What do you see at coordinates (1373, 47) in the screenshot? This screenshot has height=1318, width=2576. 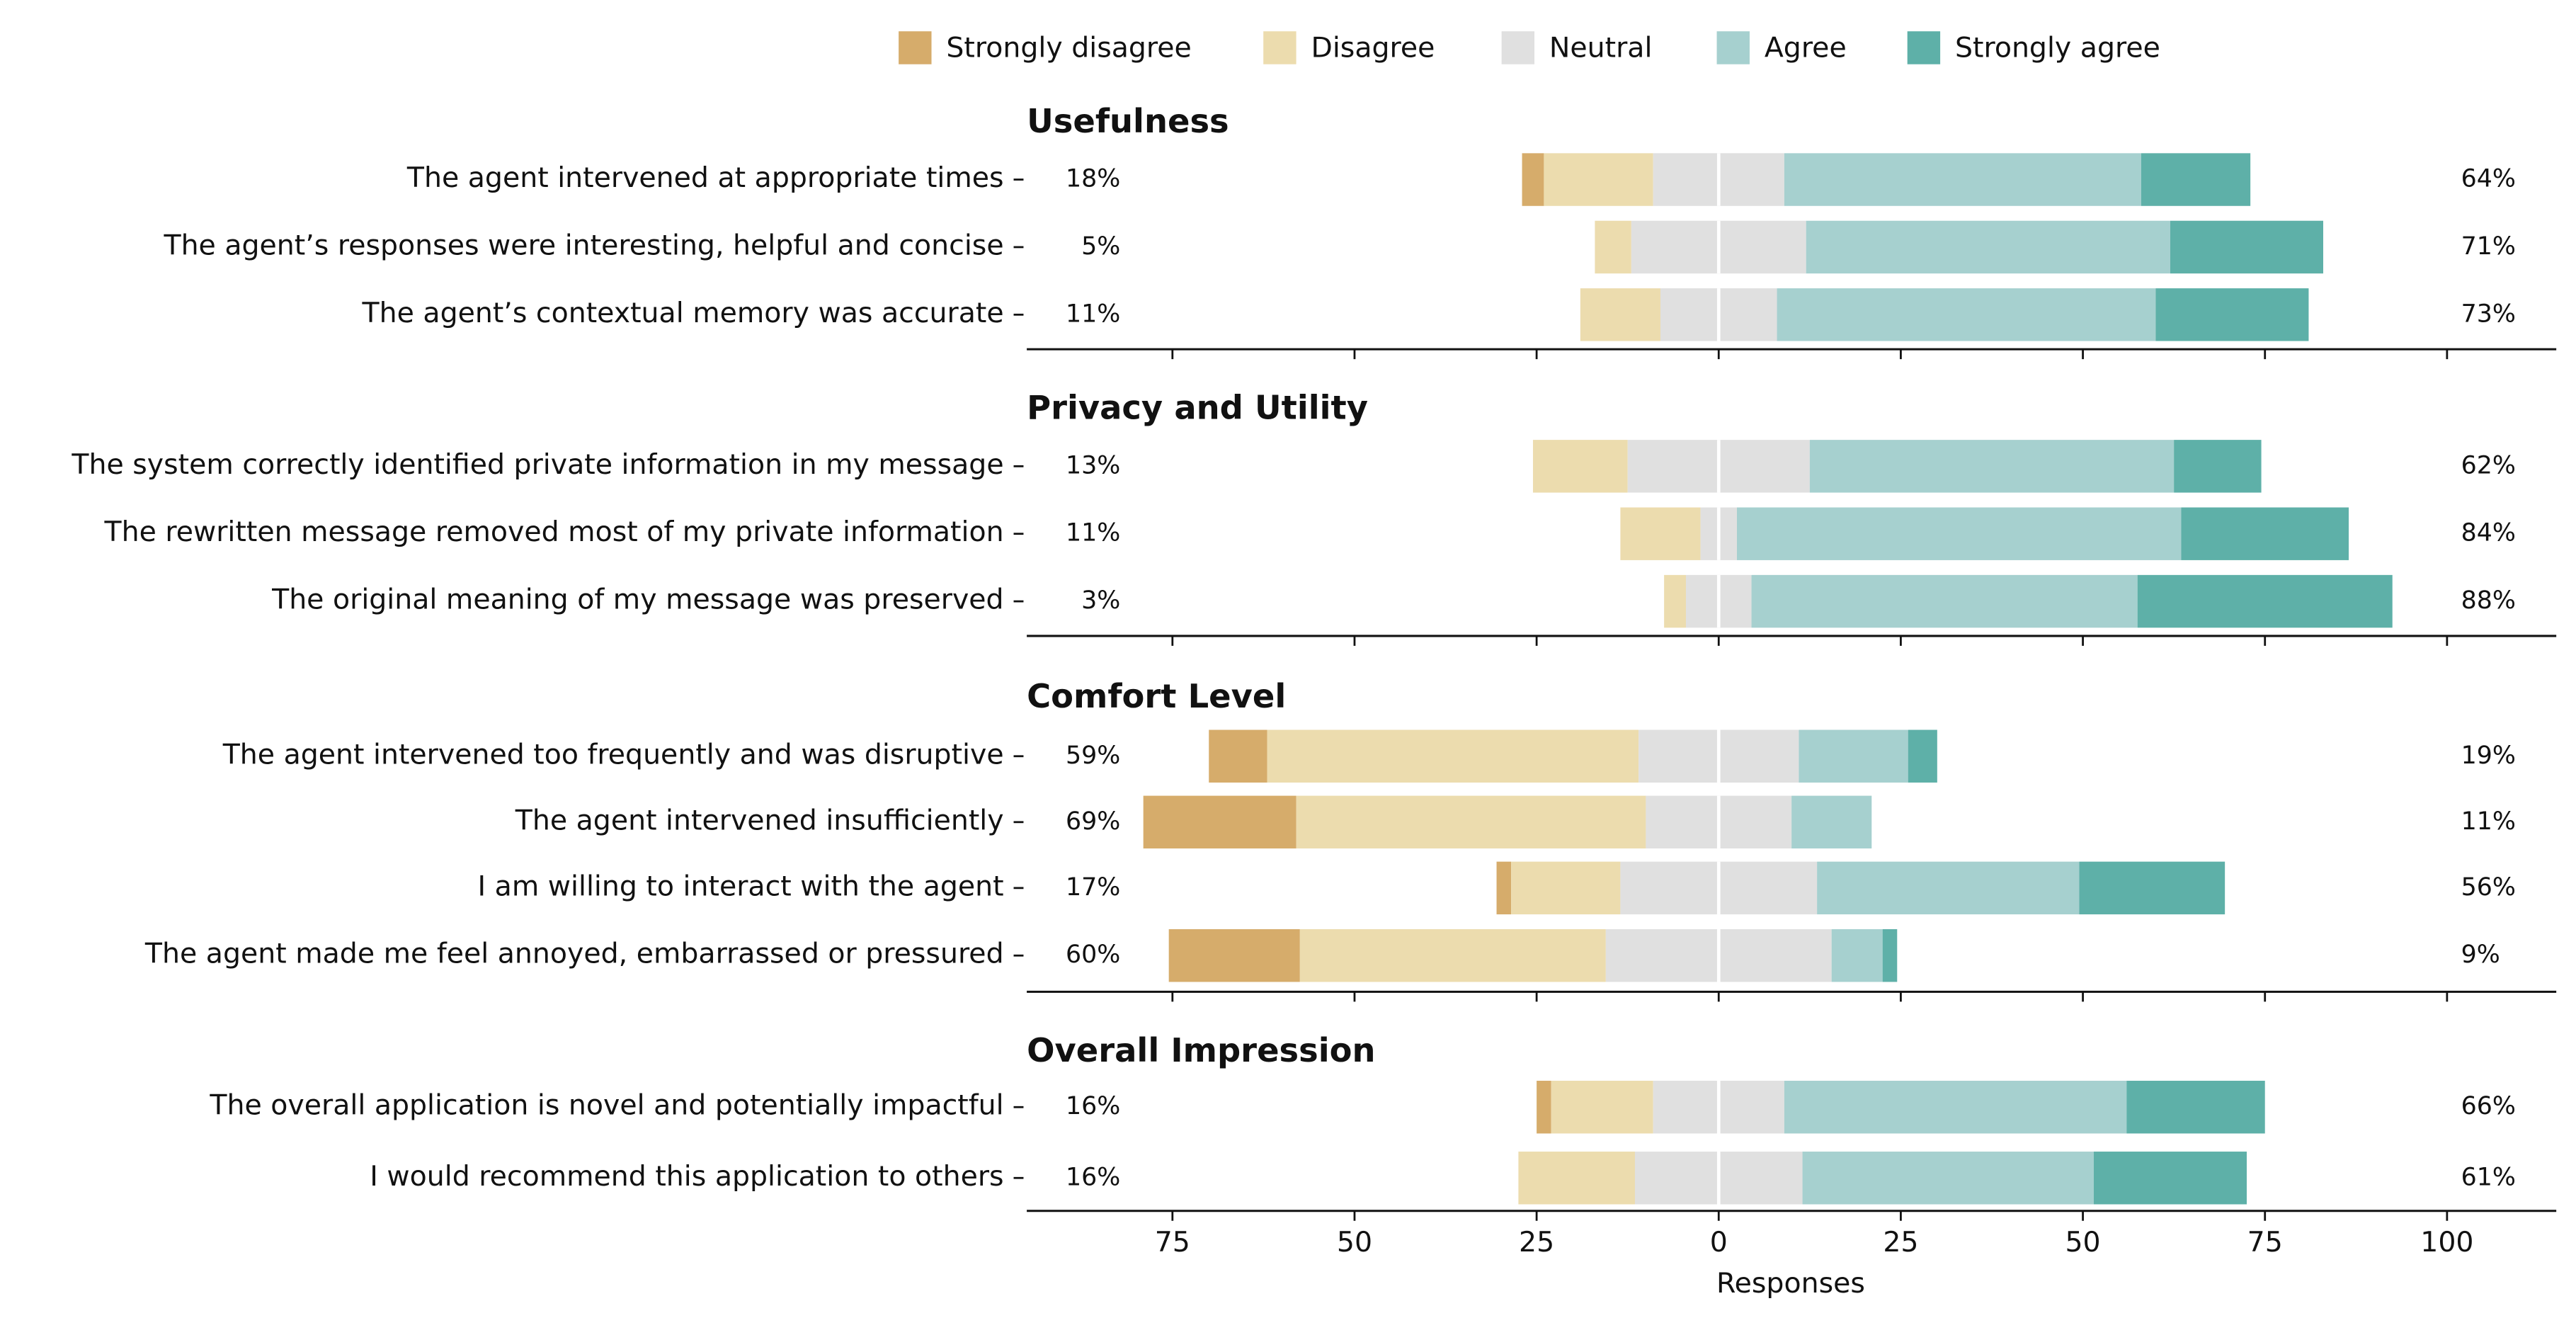 I see `legend-label: Disagree` at bounding box center [1373, 47].